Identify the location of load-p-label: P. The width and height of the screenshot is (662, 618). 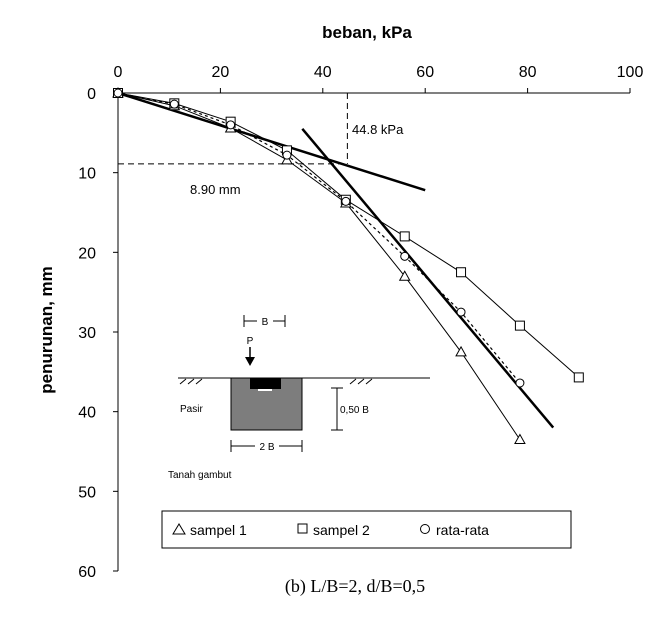
(250, 341).